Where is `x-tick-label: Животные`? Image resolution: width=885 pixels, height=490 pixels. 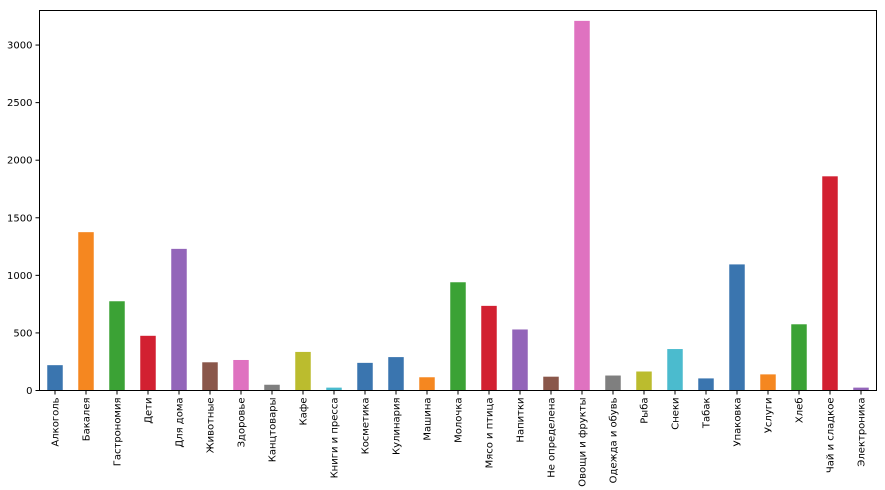 x-tick-label: Животные is located at coordinates (211, 426).